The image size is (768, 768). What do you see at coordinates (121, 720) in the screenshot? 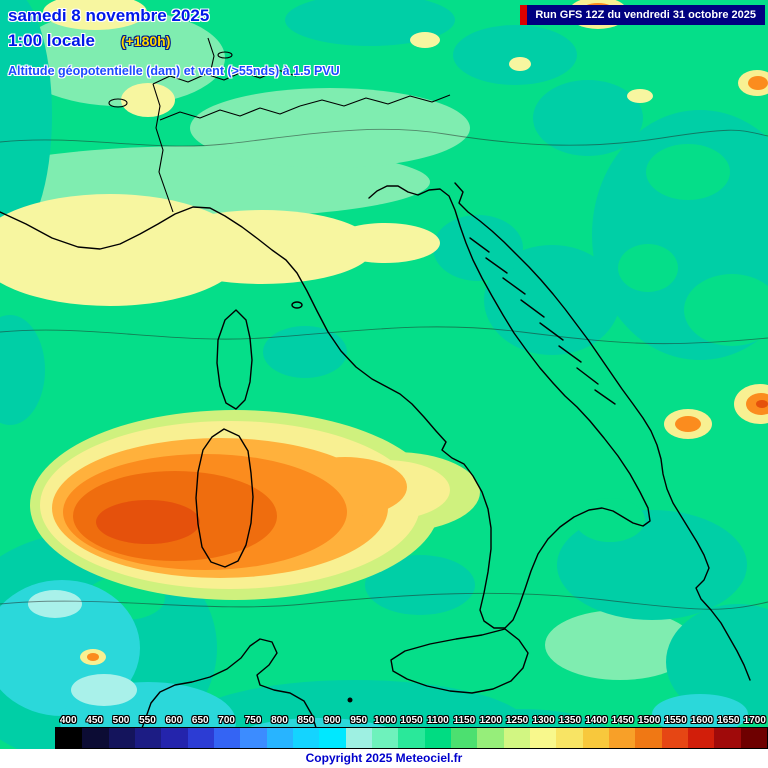
I see `scale-label: 500` at bounding box center [121, 720].